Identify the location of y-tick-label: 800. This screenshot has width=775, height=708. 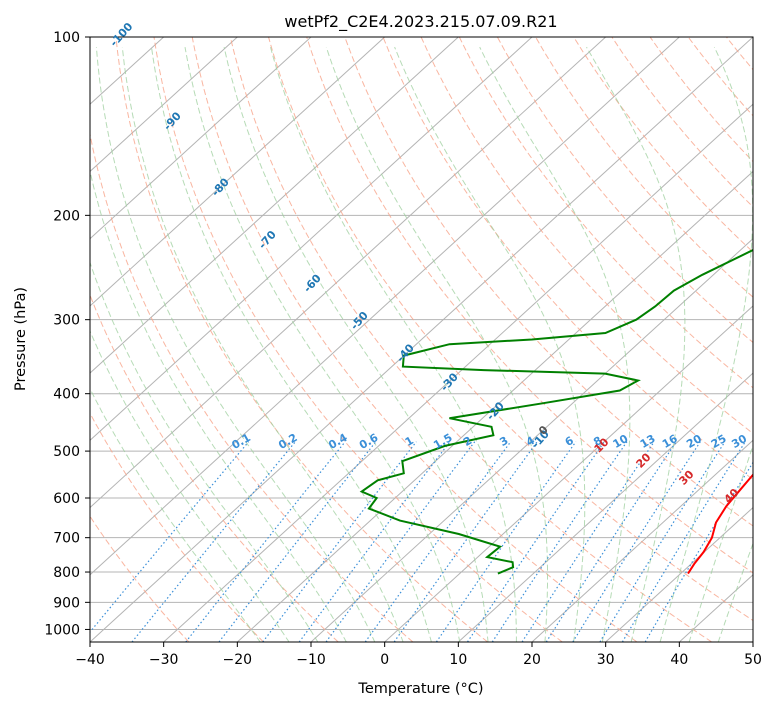
(66, 573).